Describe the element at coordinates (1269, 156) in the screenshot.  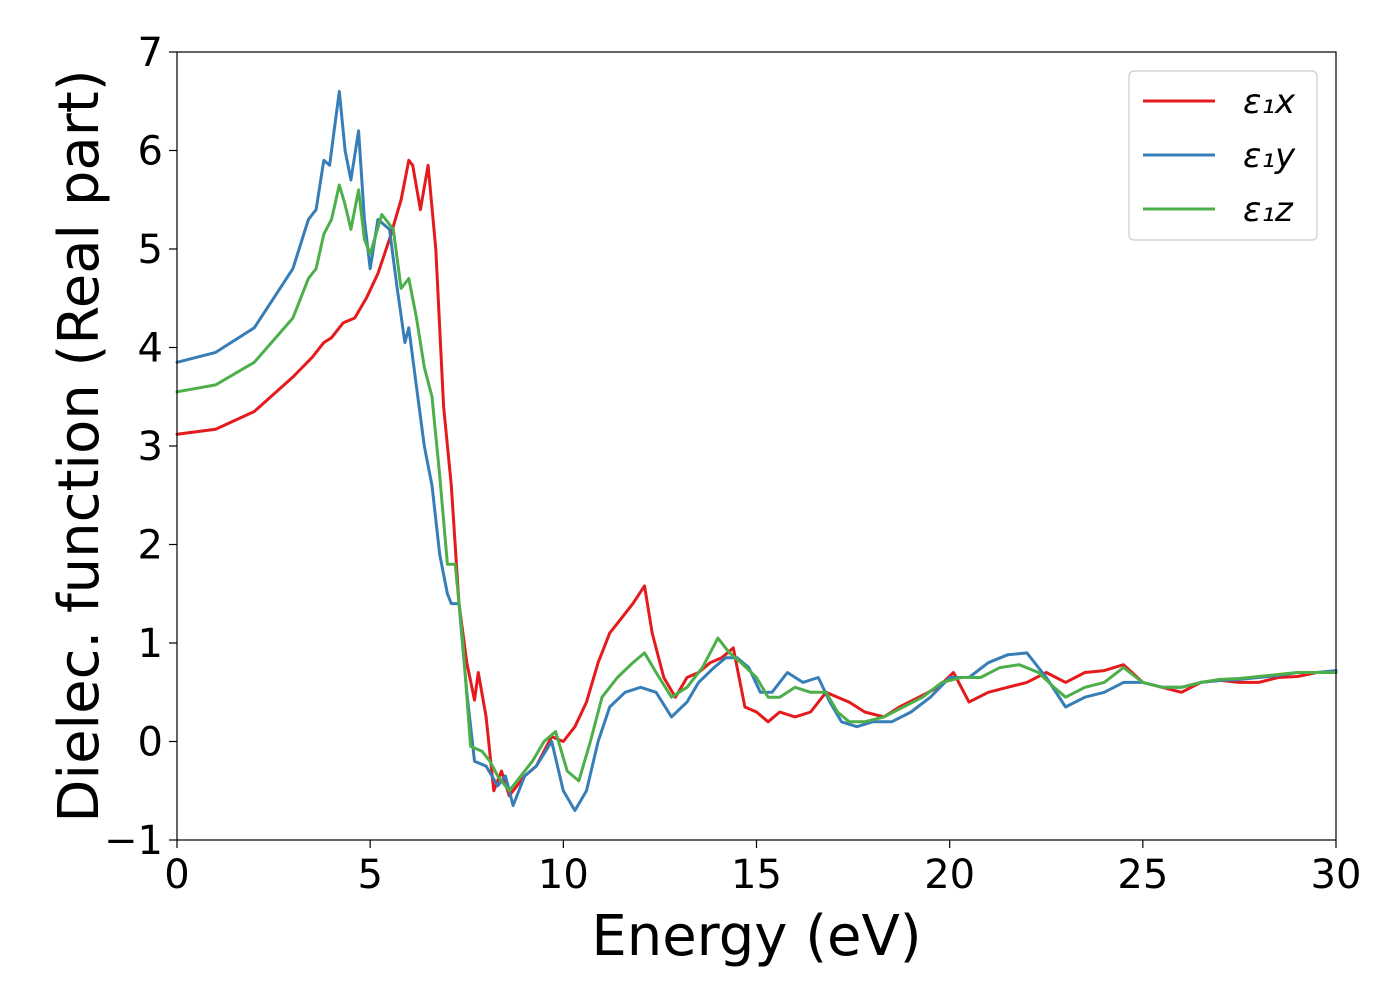
I see `legend-label-2: ε₁y` at that location.